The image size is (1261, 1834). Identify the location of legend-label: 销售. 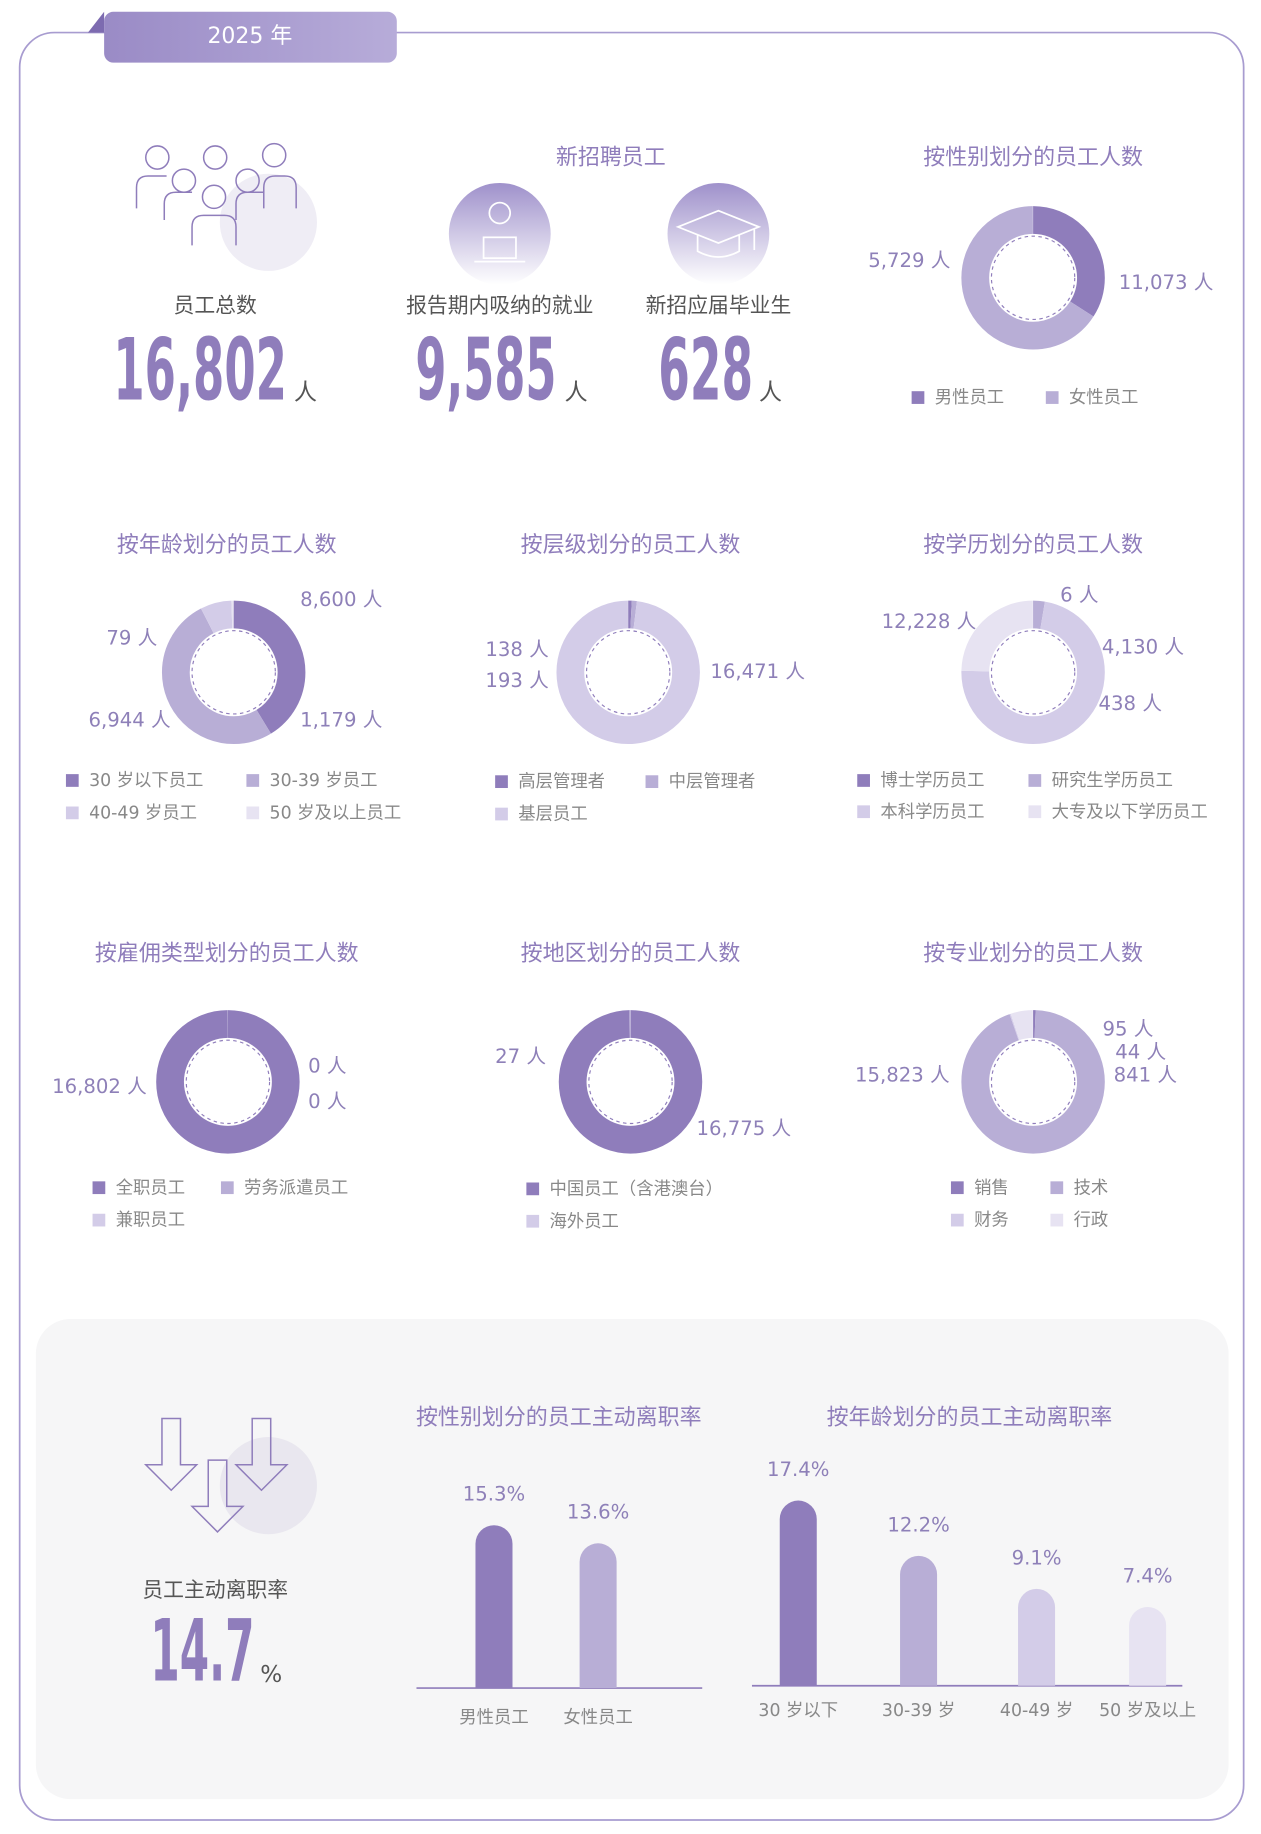
(991, 1188).